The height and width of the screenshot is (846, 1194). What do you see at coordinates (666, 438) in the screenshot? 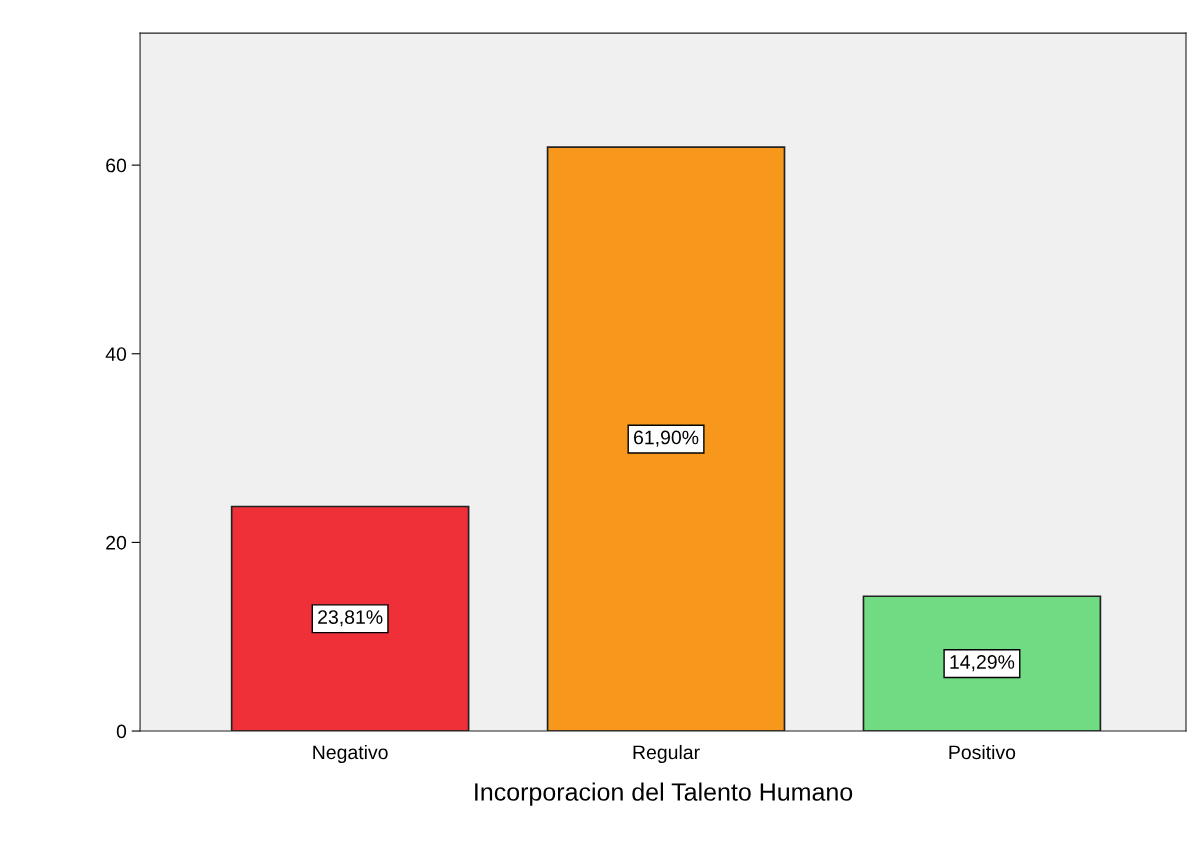
I see `data-label: 61,90%` at bounding box center [666, 438].